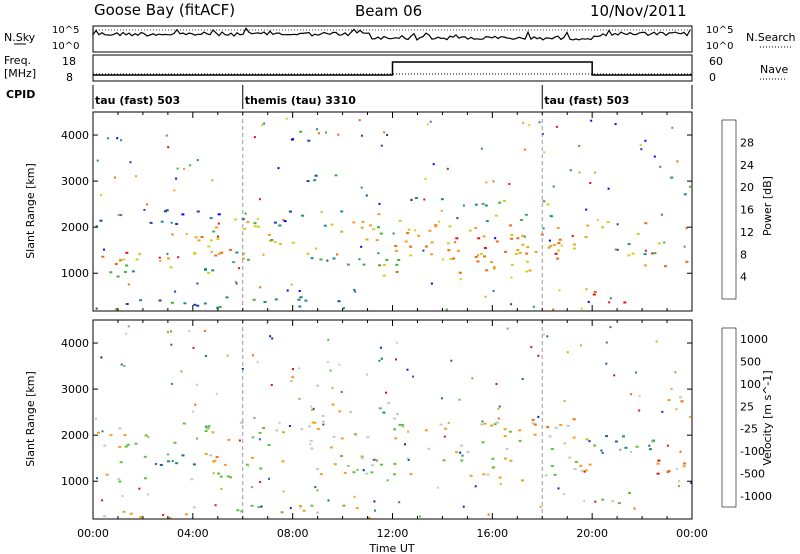  Describe the element at coordinates (75, 181) in the screenshot. I see `y-tick-label: 3000` at that location.